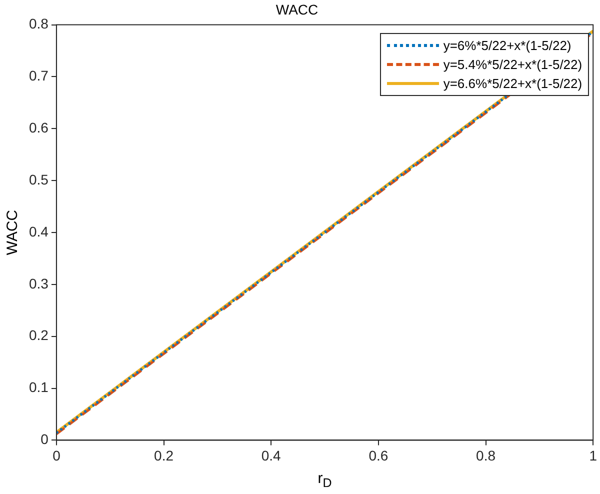  Describe the element at coordinates (486, 455) in the screenshot. I see `x-tick-label: 0.8` at that location.